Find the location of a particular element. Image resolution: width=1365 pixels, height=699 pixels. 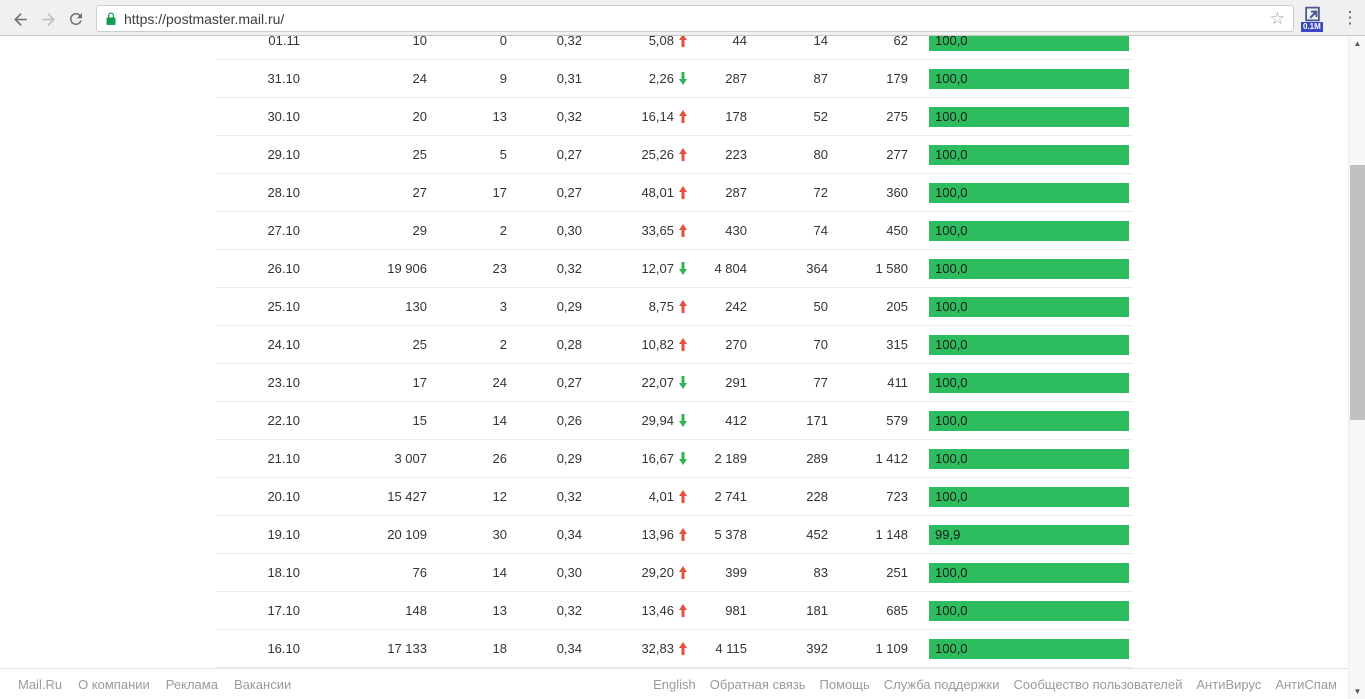

value-cell: 9 is located at coordinates (503, 78).